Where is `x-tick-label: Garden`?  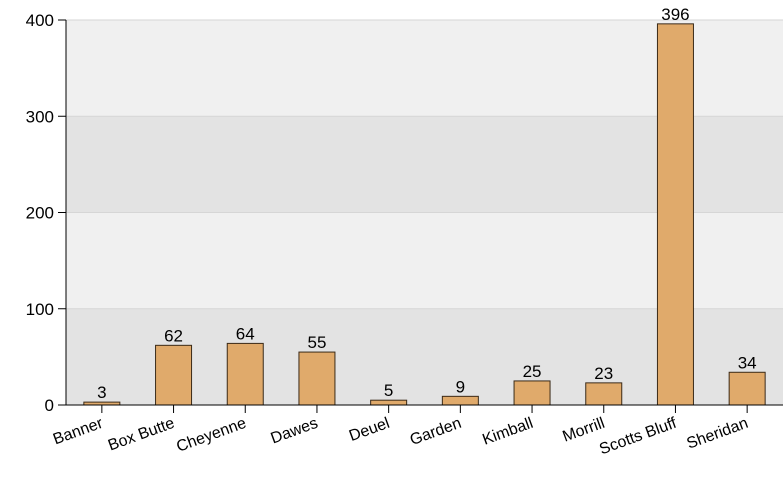
x-tick-label: Garden is located at coordinates (436, 432).